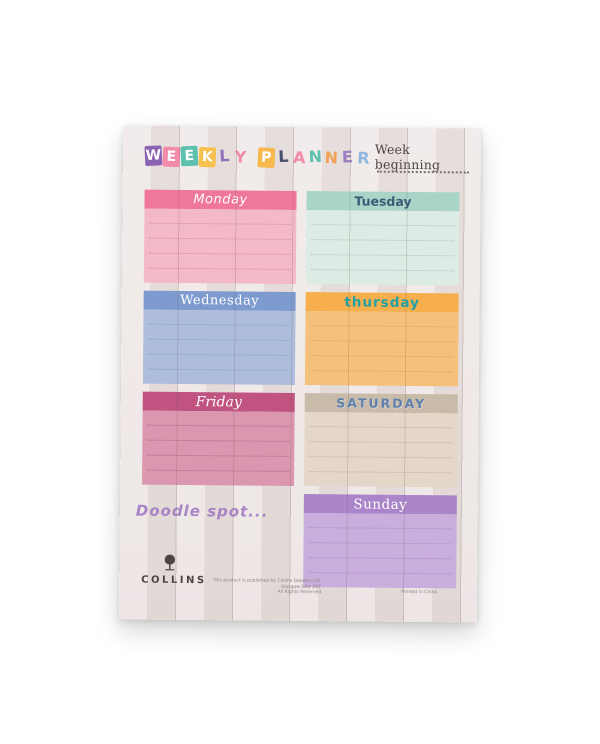  I want to click on title-letter: Y, so click(240, 157).